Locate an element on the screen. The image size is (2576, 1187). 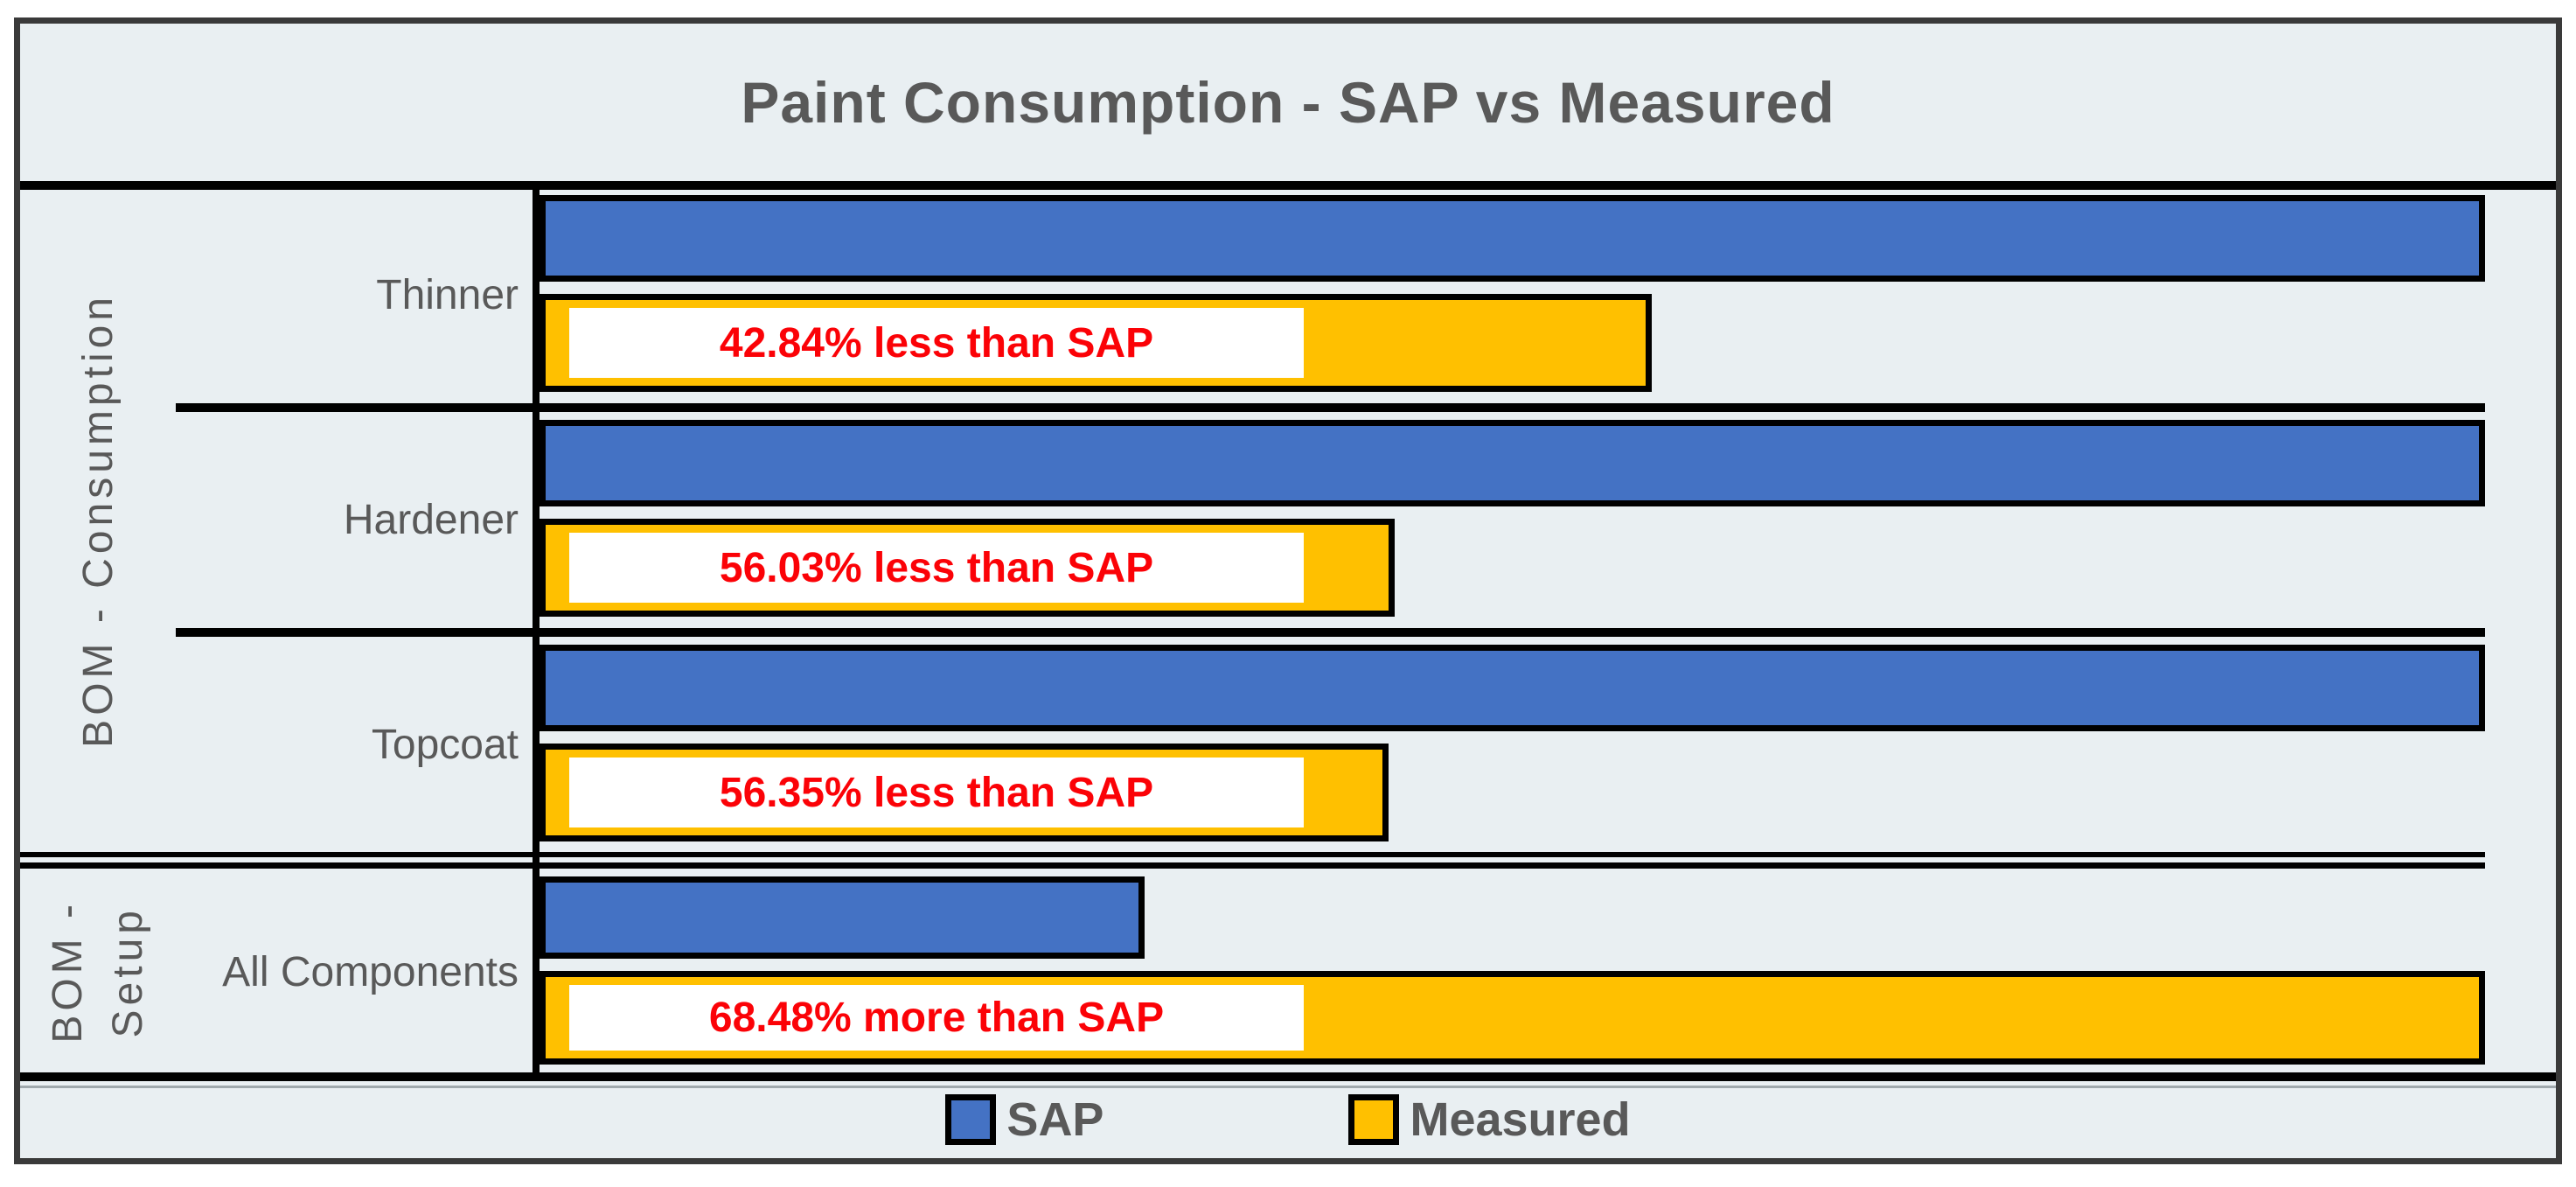
legend-top-shadow-line is located at coordinates (1288, 1087).